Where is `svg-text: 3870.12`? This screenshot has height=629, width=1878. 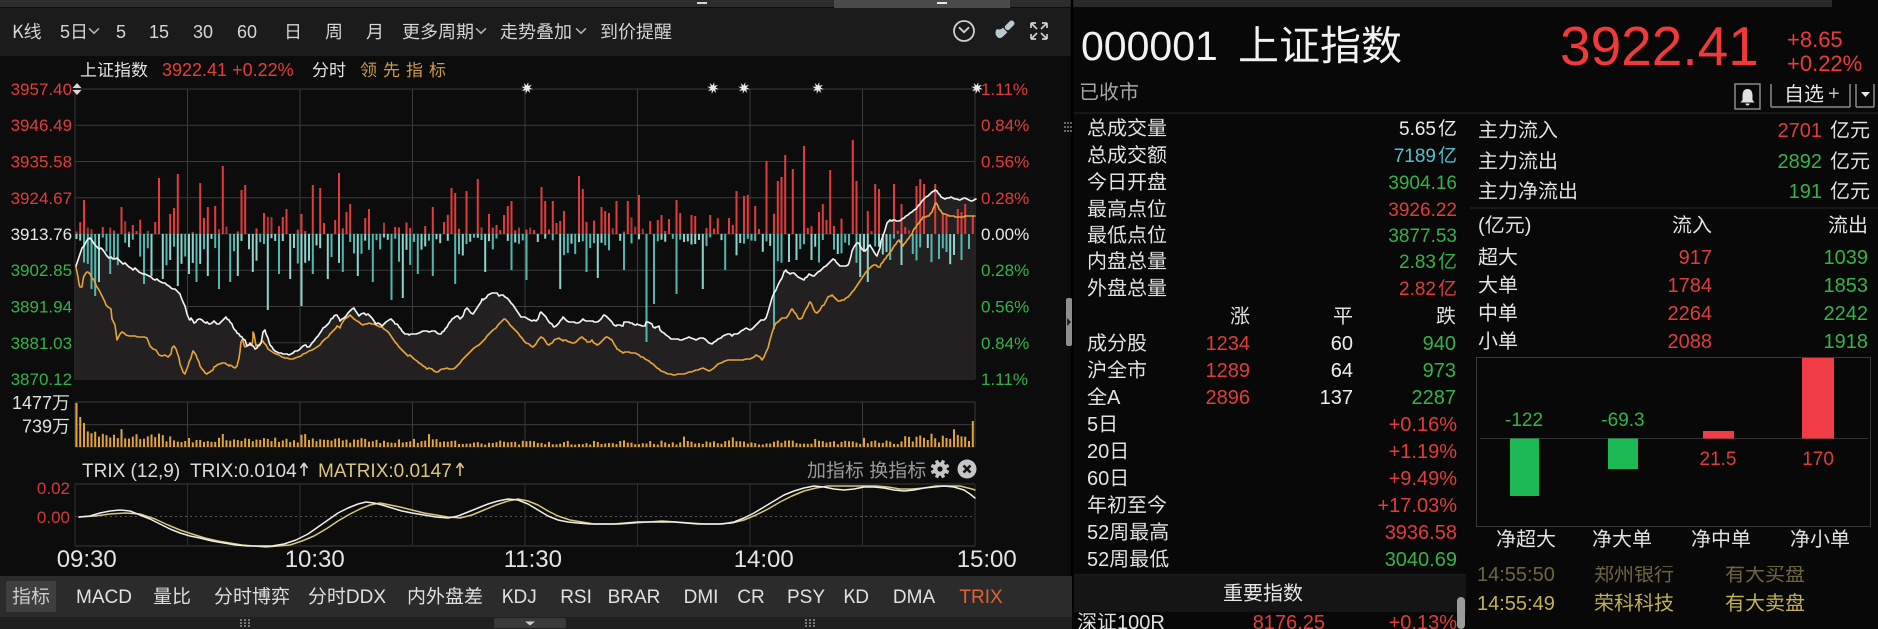 svg-text: 3870.12 is located at coordinates (41, 379).